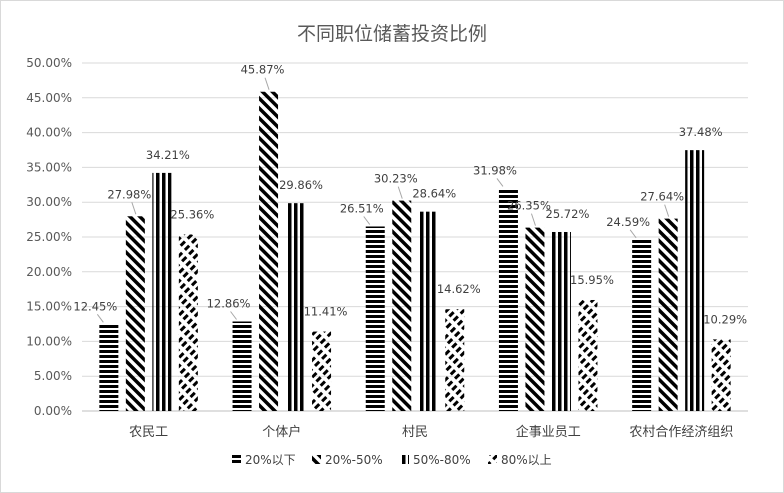 Image resolution: width=784 pixels, height=493 pixels. Describe the element at coordinates (229, 303) in the screenshot. I see `data-label: 12.86%` at that location.